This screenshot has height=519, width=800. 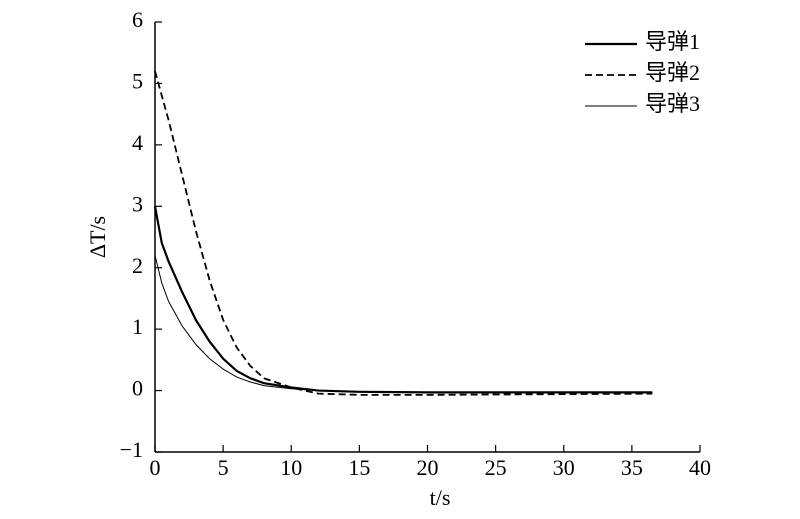 I want to click on legend-label: 导弹1, so click(x=672, y=41).